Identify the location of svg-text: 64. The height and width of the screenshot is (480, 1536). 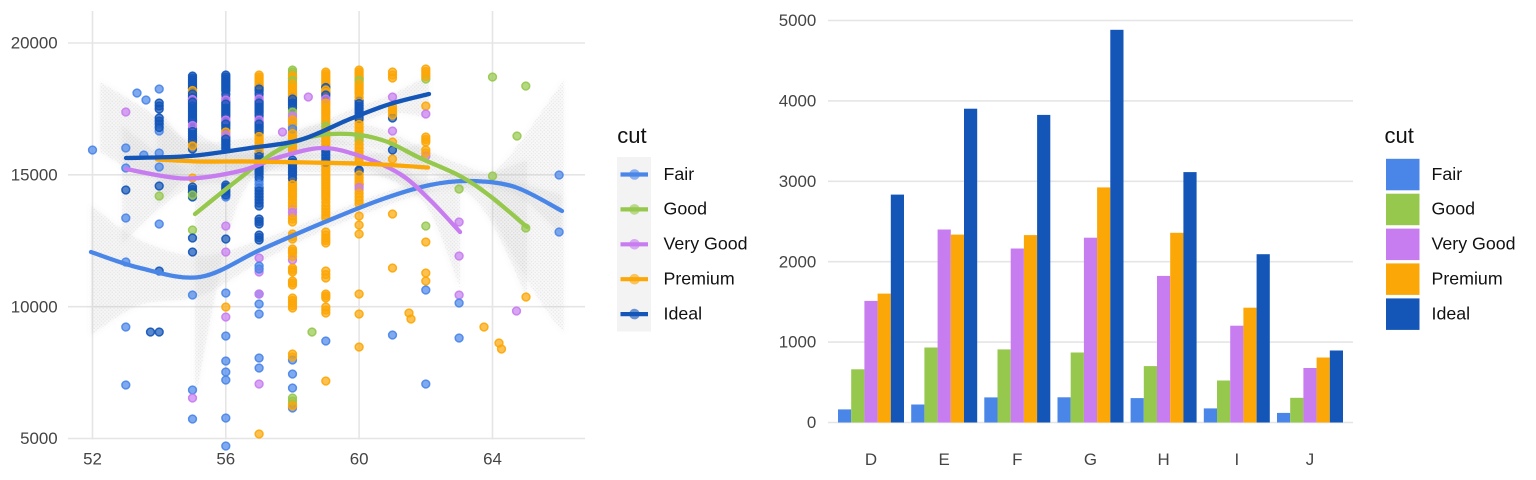
(492, 458).